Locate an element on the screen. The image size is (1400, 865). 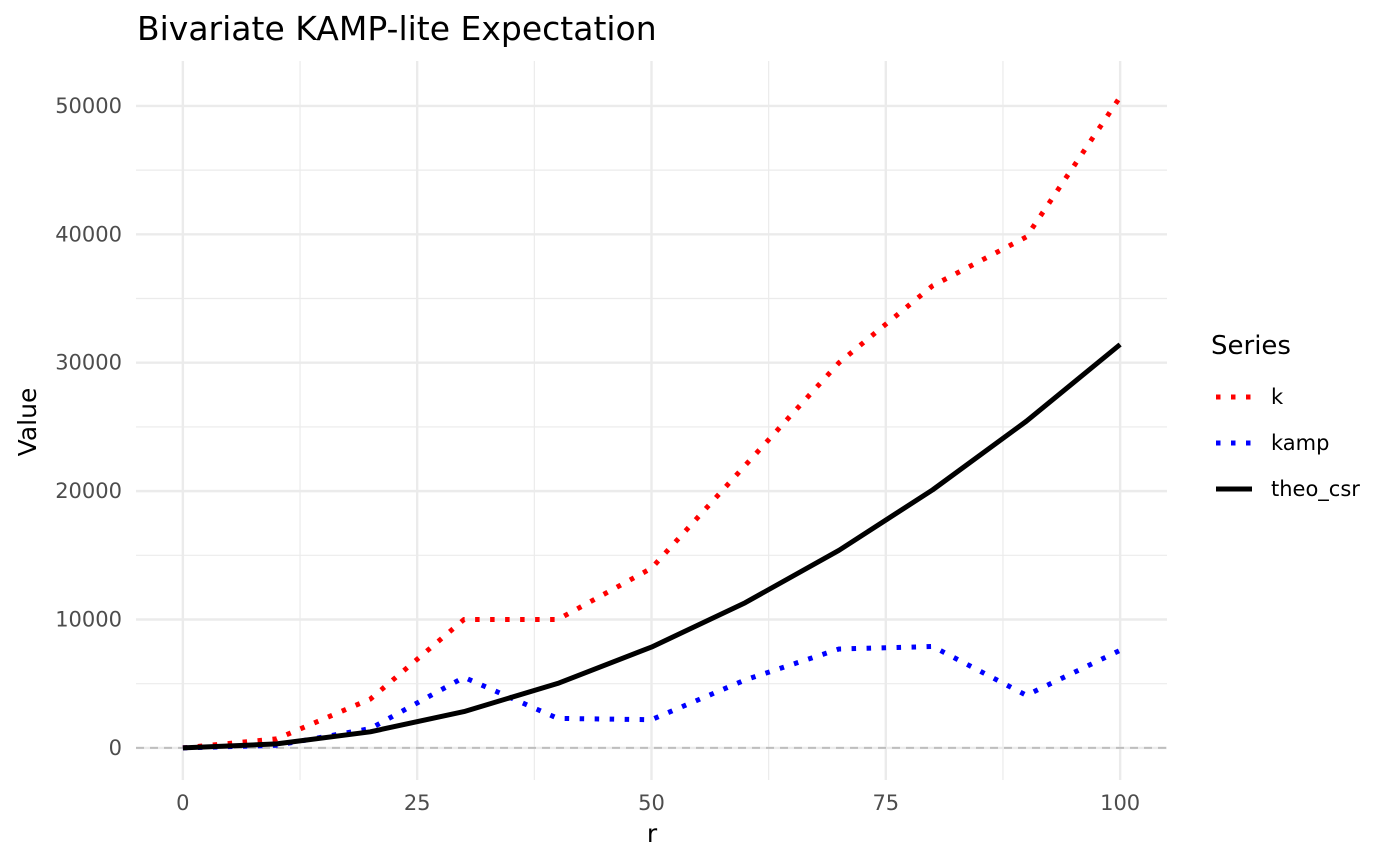
y-tick-label: 50000 is located at coordinates (88, 106).